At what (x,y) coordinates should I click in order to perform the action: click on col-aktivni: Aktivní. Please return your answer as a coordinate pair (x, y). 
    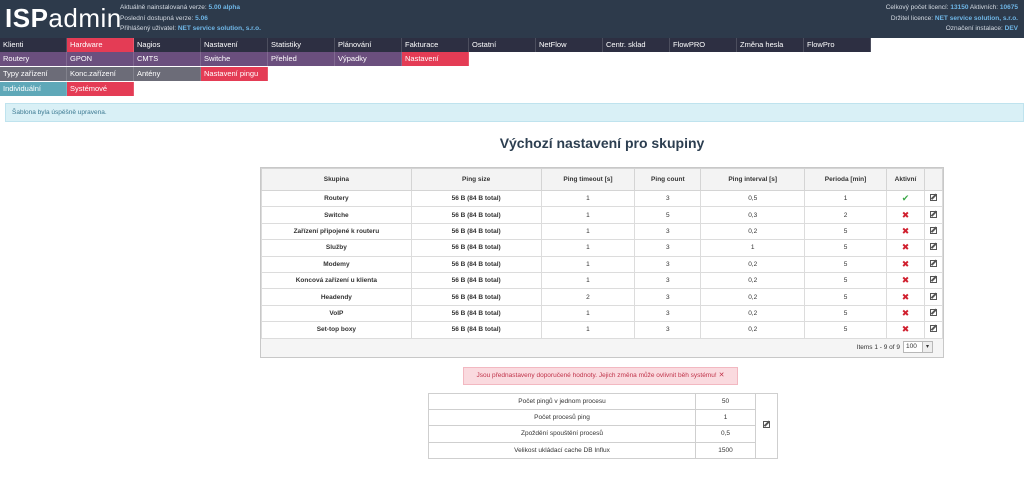
    Looking at the image, I should click on (905, 179).